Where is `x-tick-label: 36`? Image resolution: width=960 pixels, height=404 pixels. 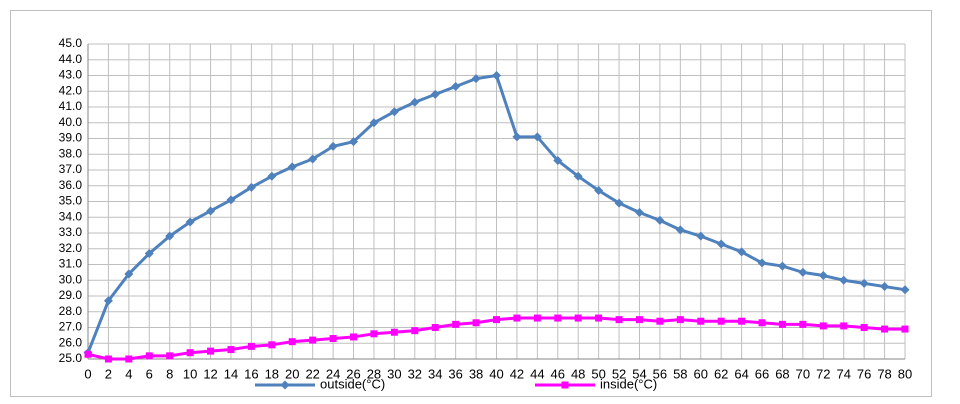 x-tick-label: 36 is located at coordinates (455, 373).